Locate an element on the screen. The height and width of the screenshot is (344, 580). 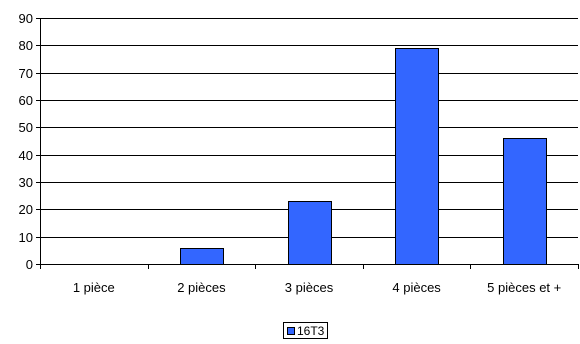
y-tick-label: 50 is located at coordinates (26, 127).